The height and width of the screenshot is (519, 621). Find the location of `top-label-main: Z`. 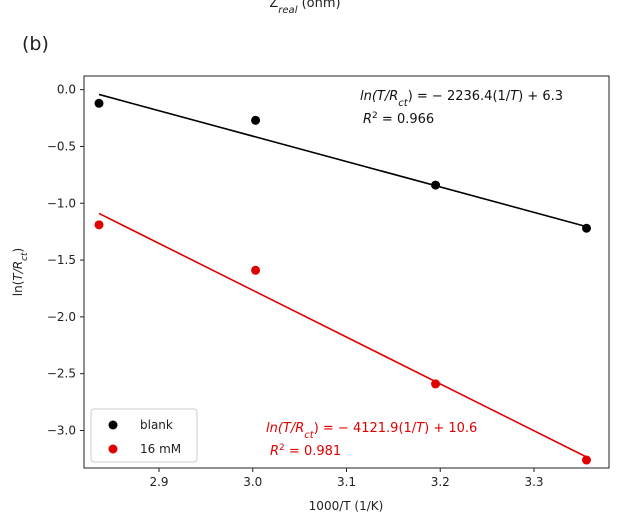

top-label-main: Z is located at coordinates (273, 5).